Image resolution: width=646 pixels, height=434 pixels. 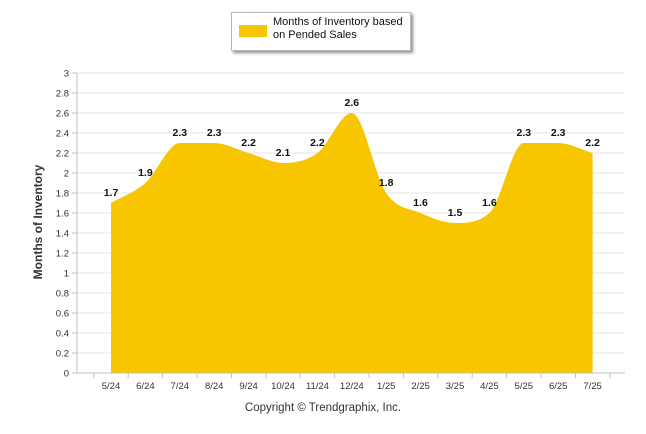 What do you see at coordinates (323, 408) in the screenshot?
I see `copyright-footer: Copyright © Trendgraphix, Inc.` at bounding box center [323, 408].